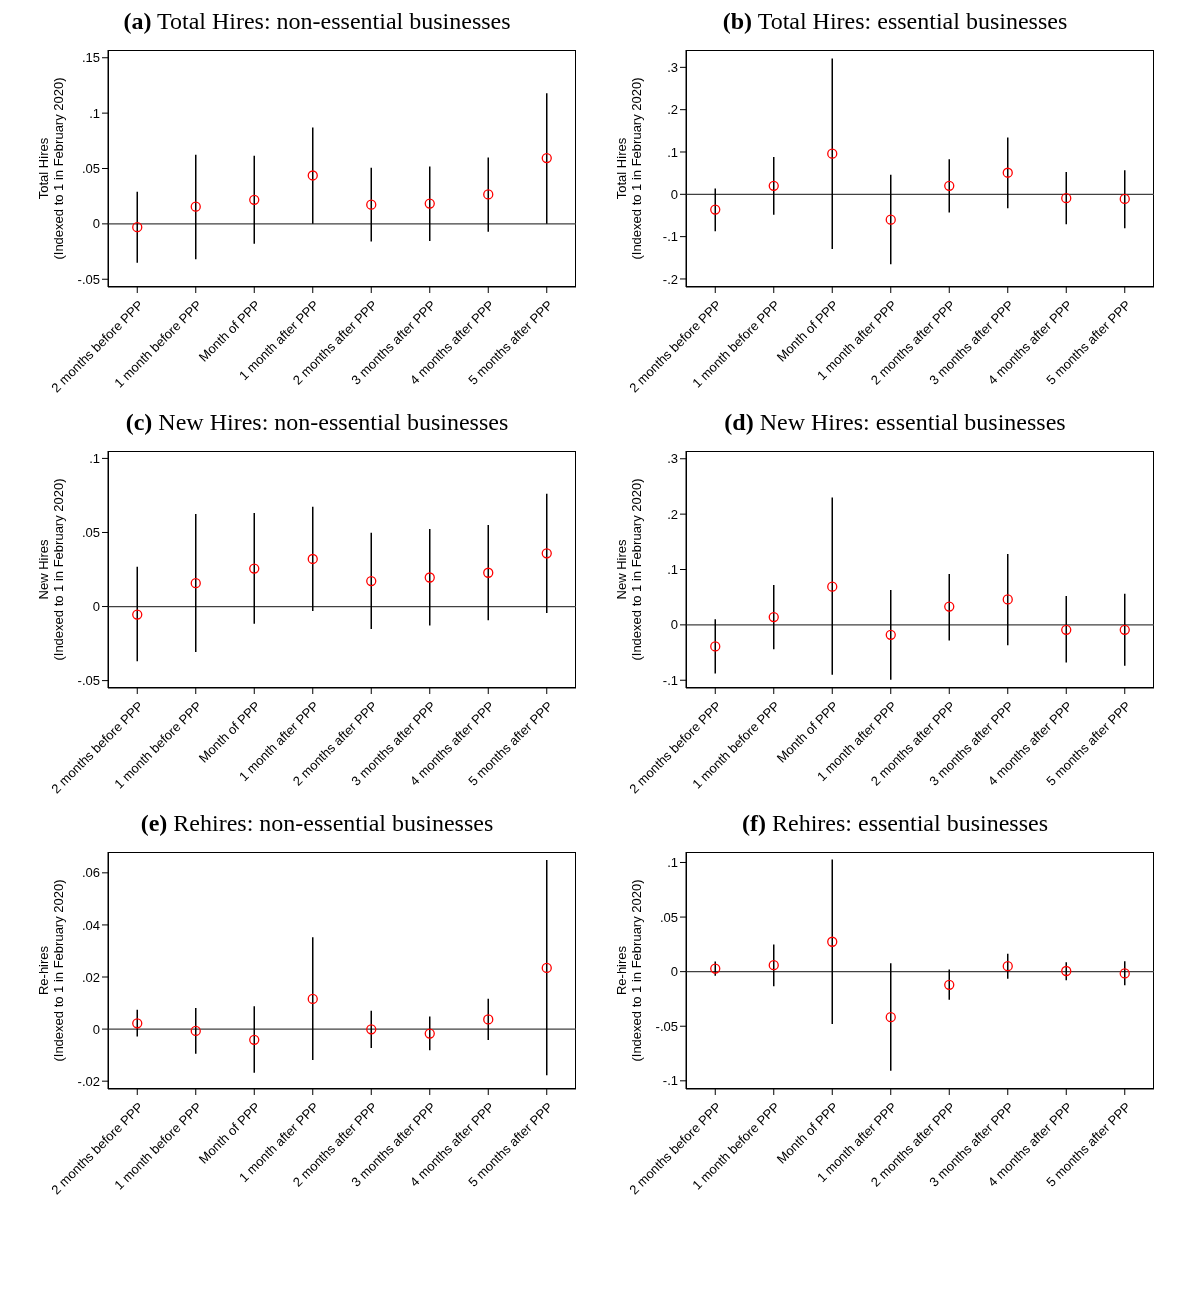 This screenshot has height=1302, width=1178. I want to click on chart-title: (a) Total Hires: non-essential businesses, so click(317, 22).